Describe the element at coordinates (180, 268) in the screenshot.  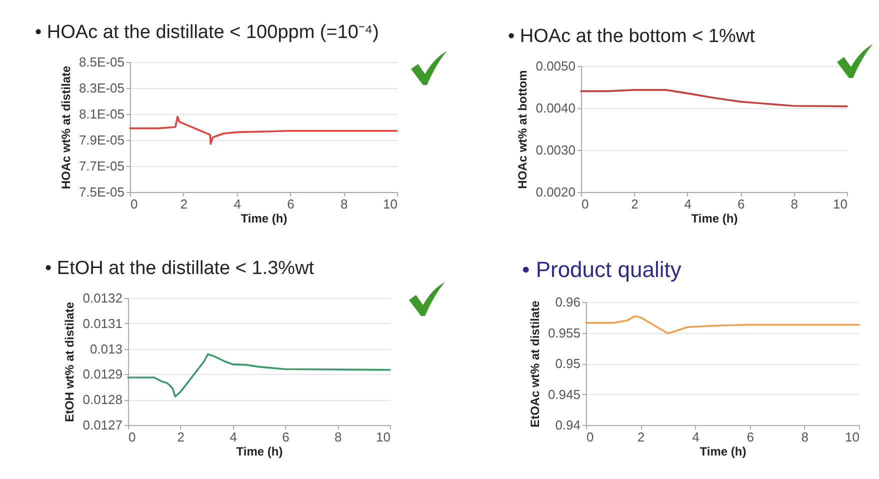
I see `chart-title: • EtOH at the distillate < 1.3%wt` at that location.